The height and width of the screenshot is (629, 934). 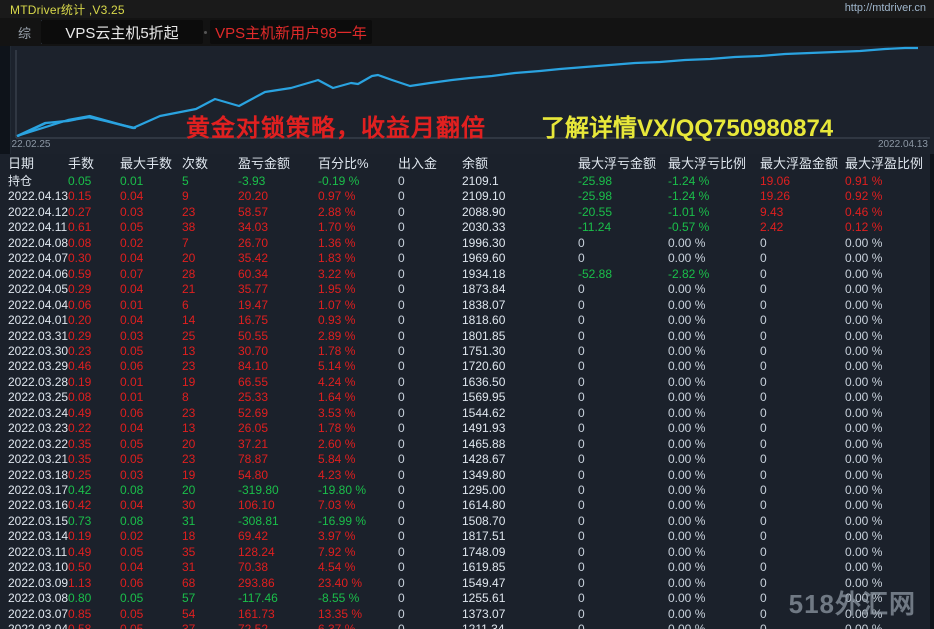 What do you see at coordinates (775, 181) in the screenshot?
I see `cell-maxfp: 19.06` at bounding box center [775, 181].